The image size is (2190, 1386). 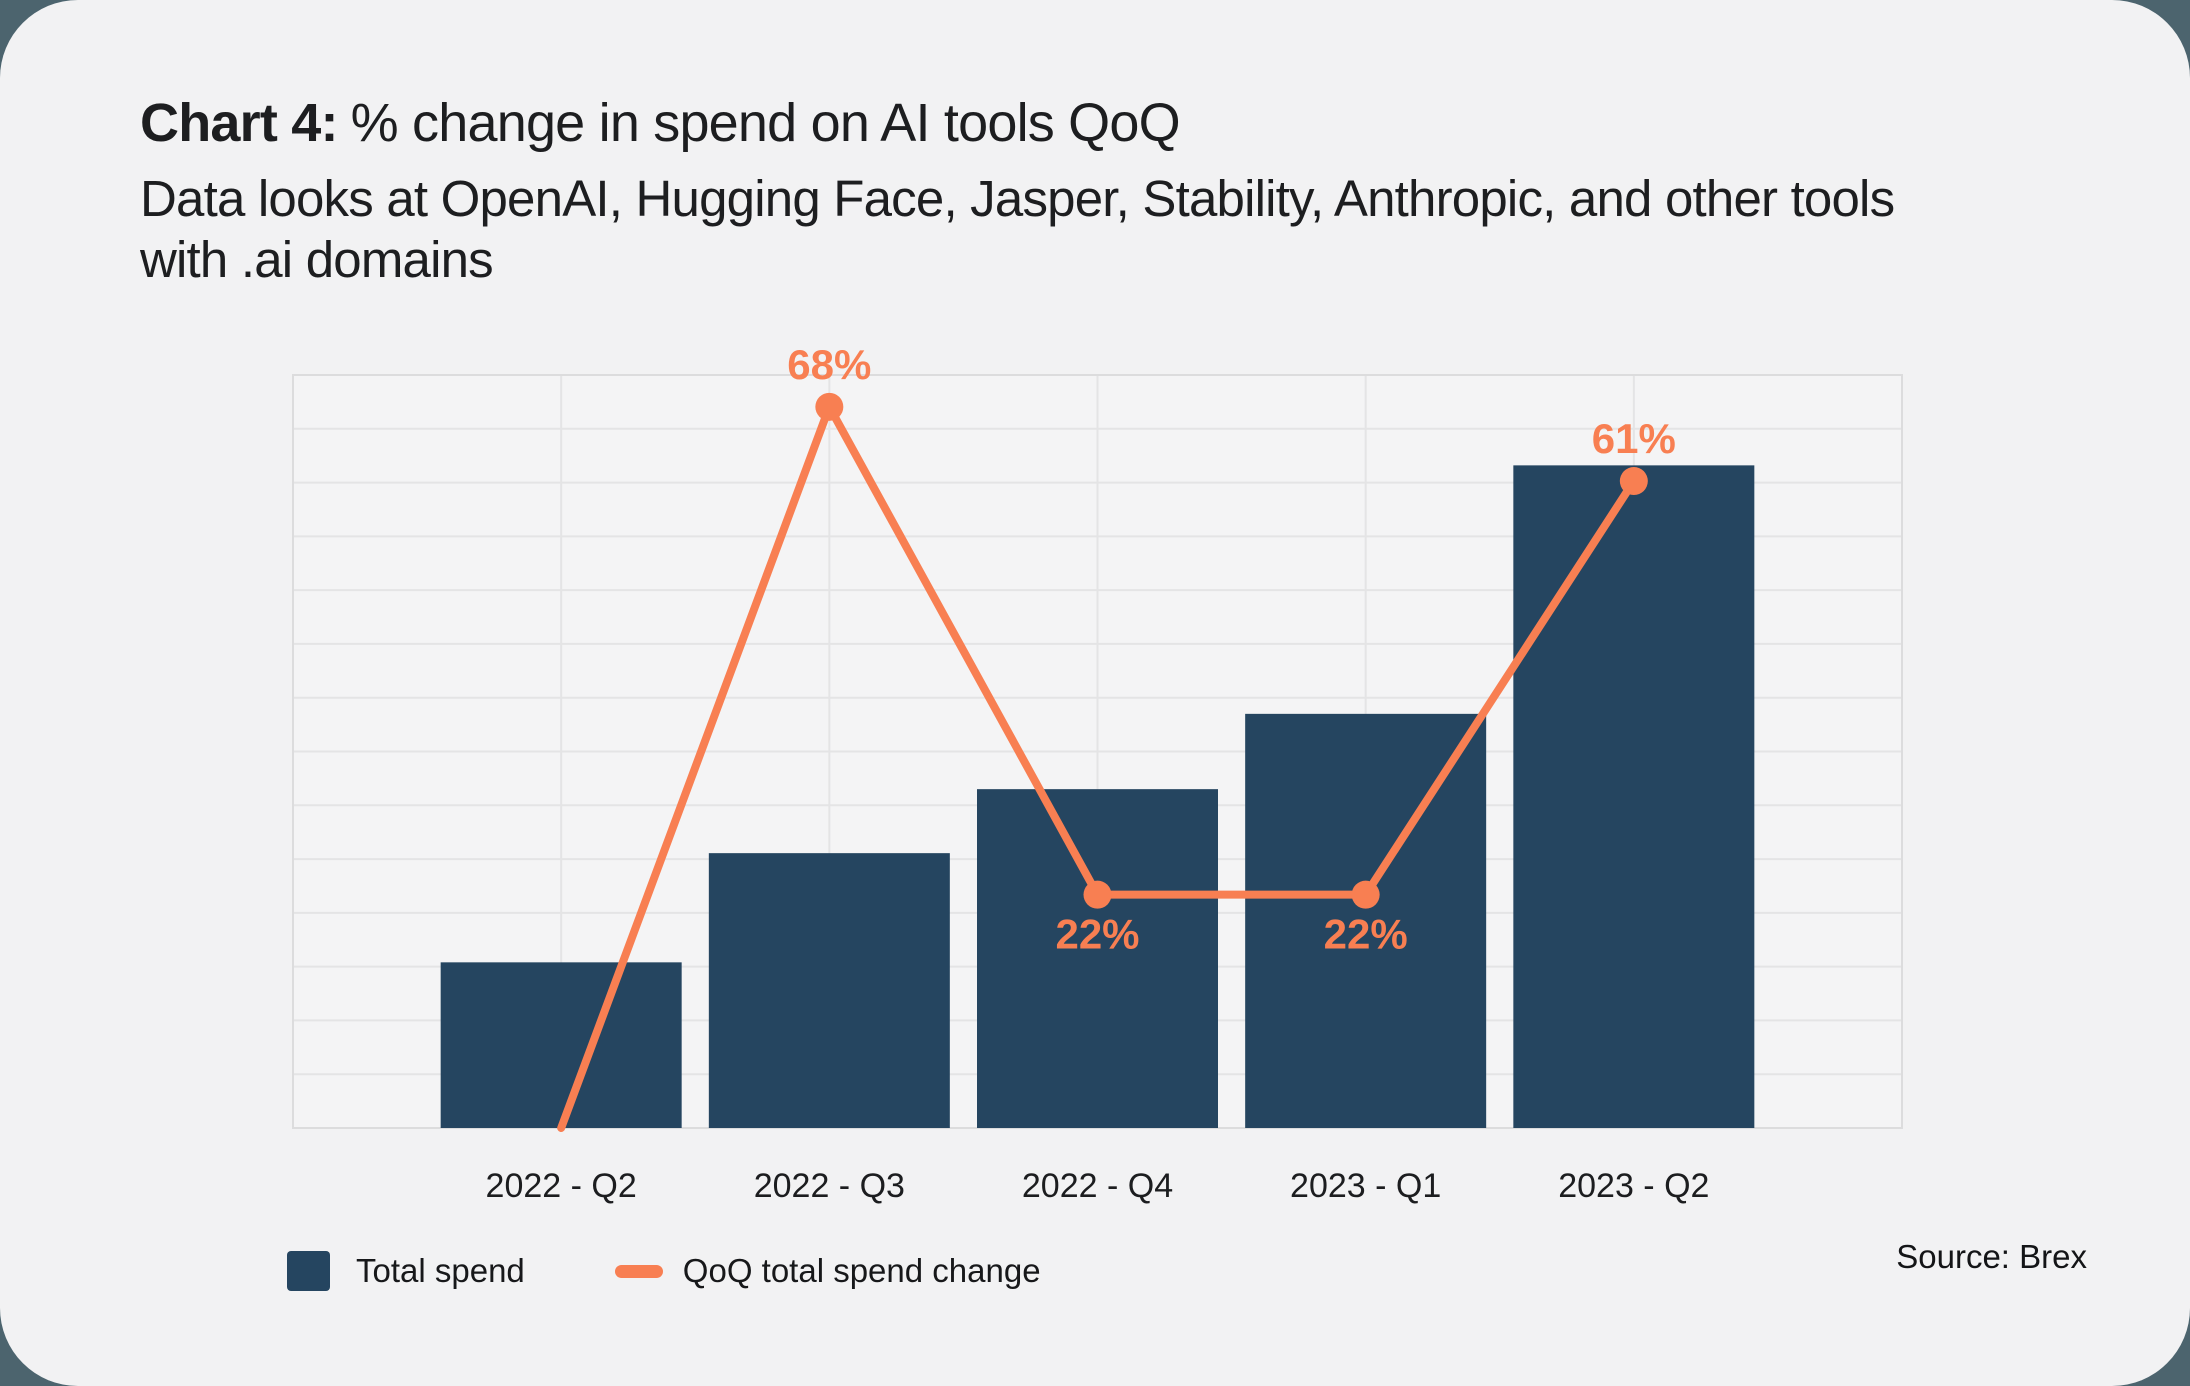 What do you see at coordinates (1991, 1256) in the screenshot?
I see `source-attribution: Source: Brex` at bounding box center [1991, 1256].